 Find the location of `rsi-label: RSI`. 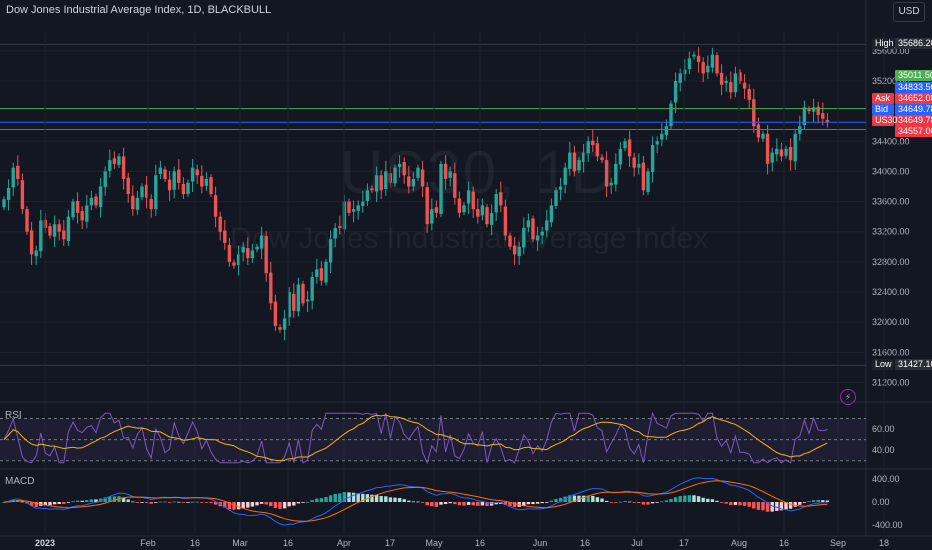

rsi-label: RSI is located at coordinates (13, 415).